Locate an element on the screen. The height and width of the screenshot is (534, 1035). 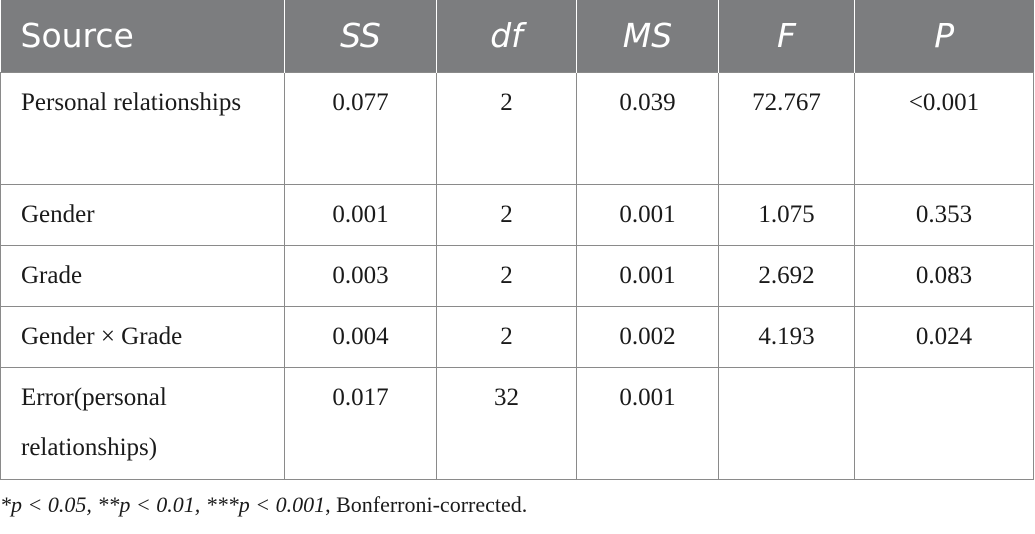
table-row: Gender × Grade 0.004 2 0.002 4.193 0.024 is located at coordinates (517, 336).